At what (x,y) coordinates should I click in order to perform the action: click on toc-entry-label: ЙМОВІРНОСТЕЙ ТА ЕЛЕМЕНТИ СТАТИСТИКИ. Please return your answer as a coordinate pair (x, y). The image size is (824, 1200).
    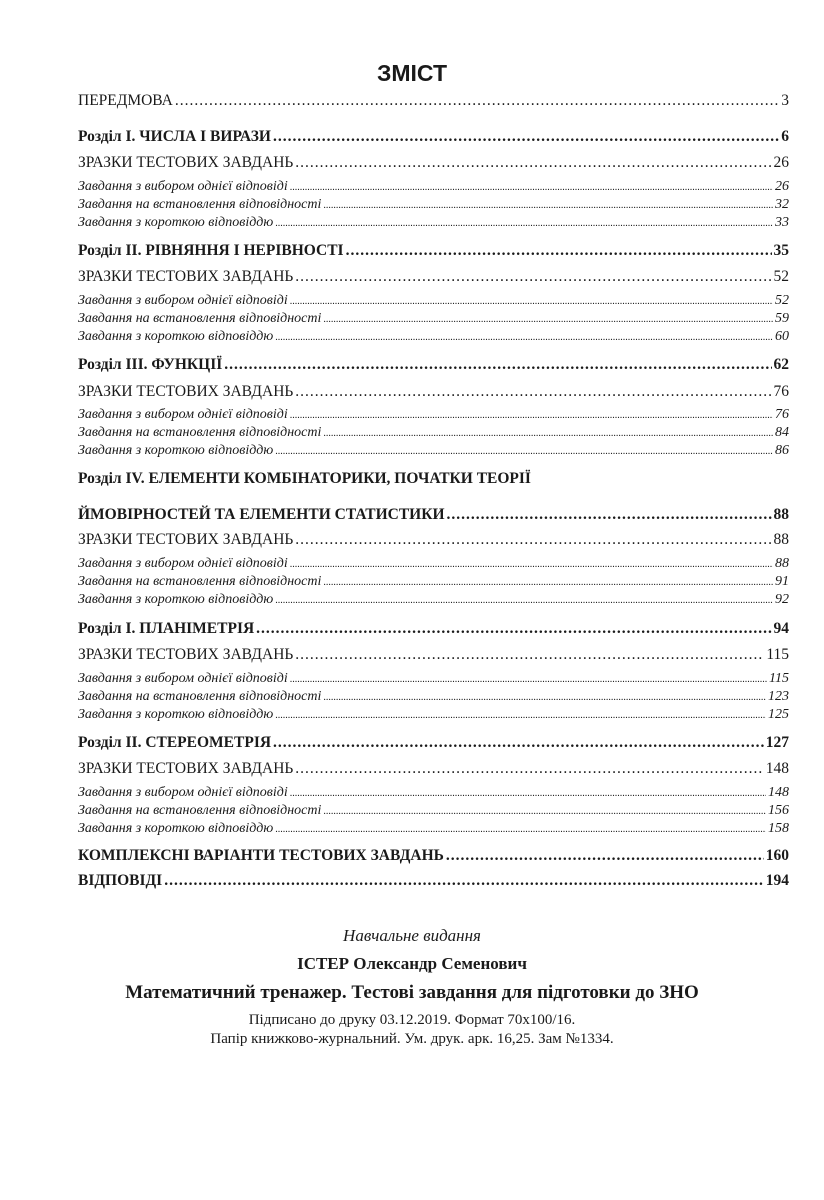
    Looking at the image, I should click on (261, 514).